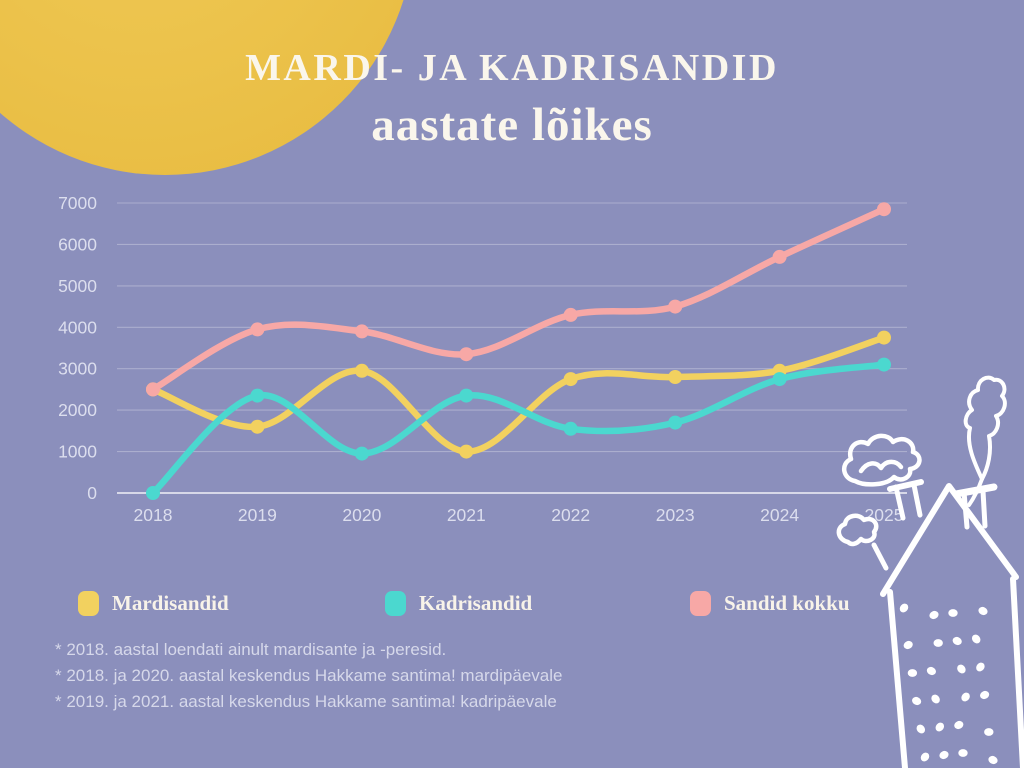 This screenshot has width=1024, height=768. What do you see at coordinates (570, 515) in the screenshot?
I see `x-tick-label: 2022` at bounding box center [570, 515].